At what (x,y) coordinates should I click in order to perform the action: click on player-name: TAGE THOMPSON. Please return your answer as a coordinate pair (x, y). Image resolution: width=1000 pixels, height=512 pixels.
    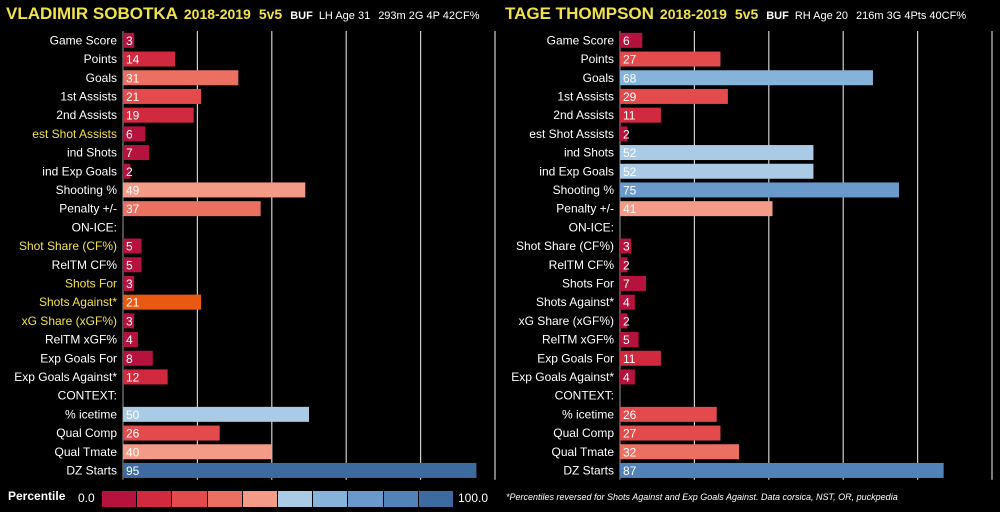
    Looking at the image, I should click on (579, 13).